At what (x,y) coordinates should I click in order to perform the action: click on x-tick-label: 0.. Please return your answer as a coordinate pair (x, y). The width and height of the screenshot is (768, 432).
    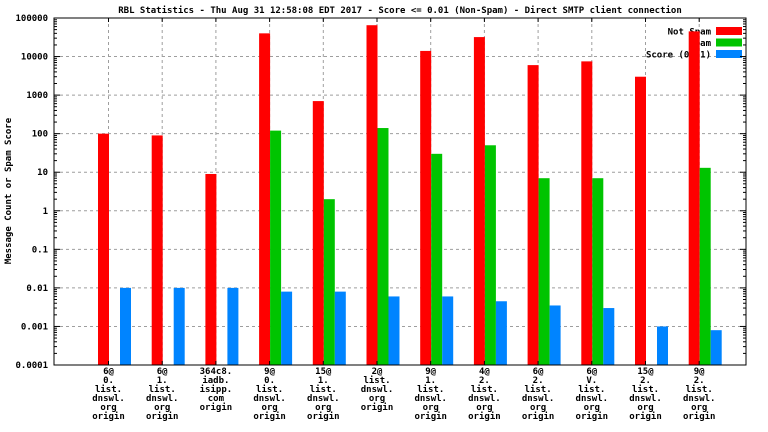
    Looking at the image, I should click on (269, 381).